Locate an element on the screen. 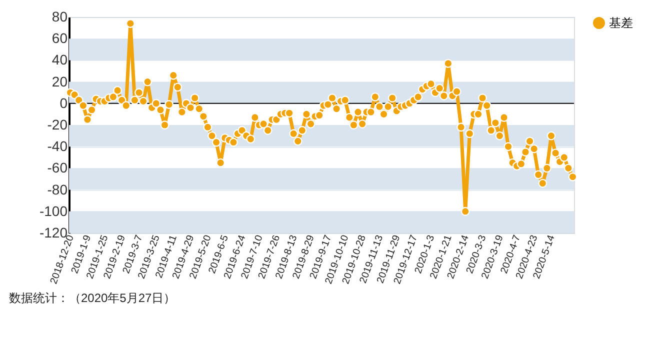 The height and width of the screenshot is (345, 649). text: 数据统计：（2020年5月27日） is located at coordinates (92, 297).